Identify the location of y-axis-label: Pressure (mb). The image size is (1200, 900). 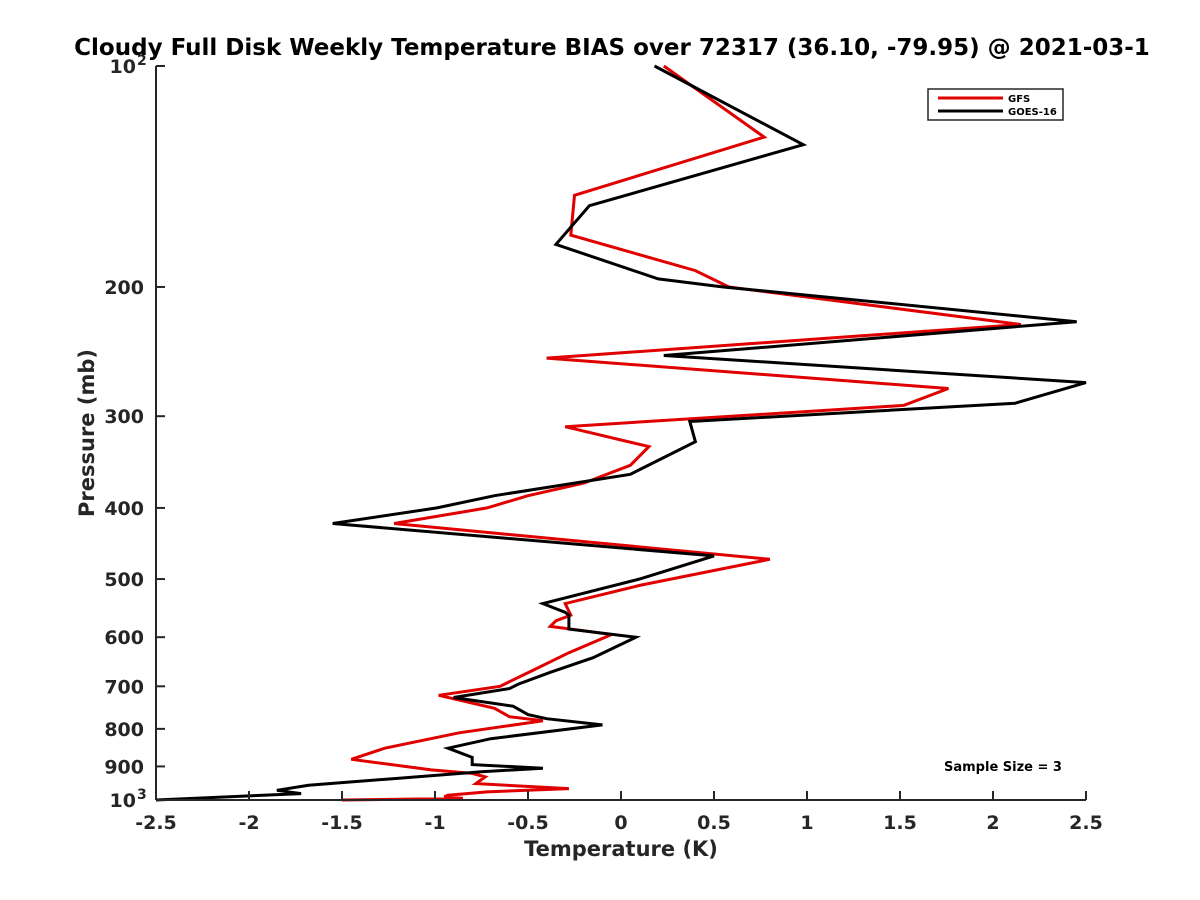
(87, 433).